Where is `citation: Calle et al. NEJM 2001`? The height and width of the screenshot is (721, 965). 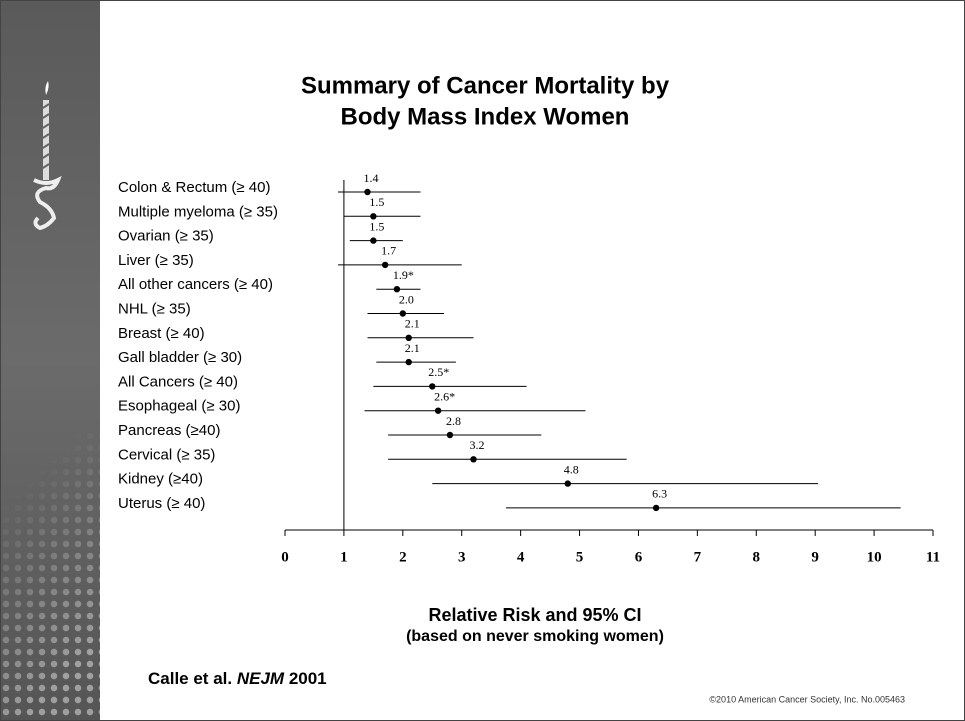 citation: Calle et al. NEJM 2001 is located at coordinates (237, 678).